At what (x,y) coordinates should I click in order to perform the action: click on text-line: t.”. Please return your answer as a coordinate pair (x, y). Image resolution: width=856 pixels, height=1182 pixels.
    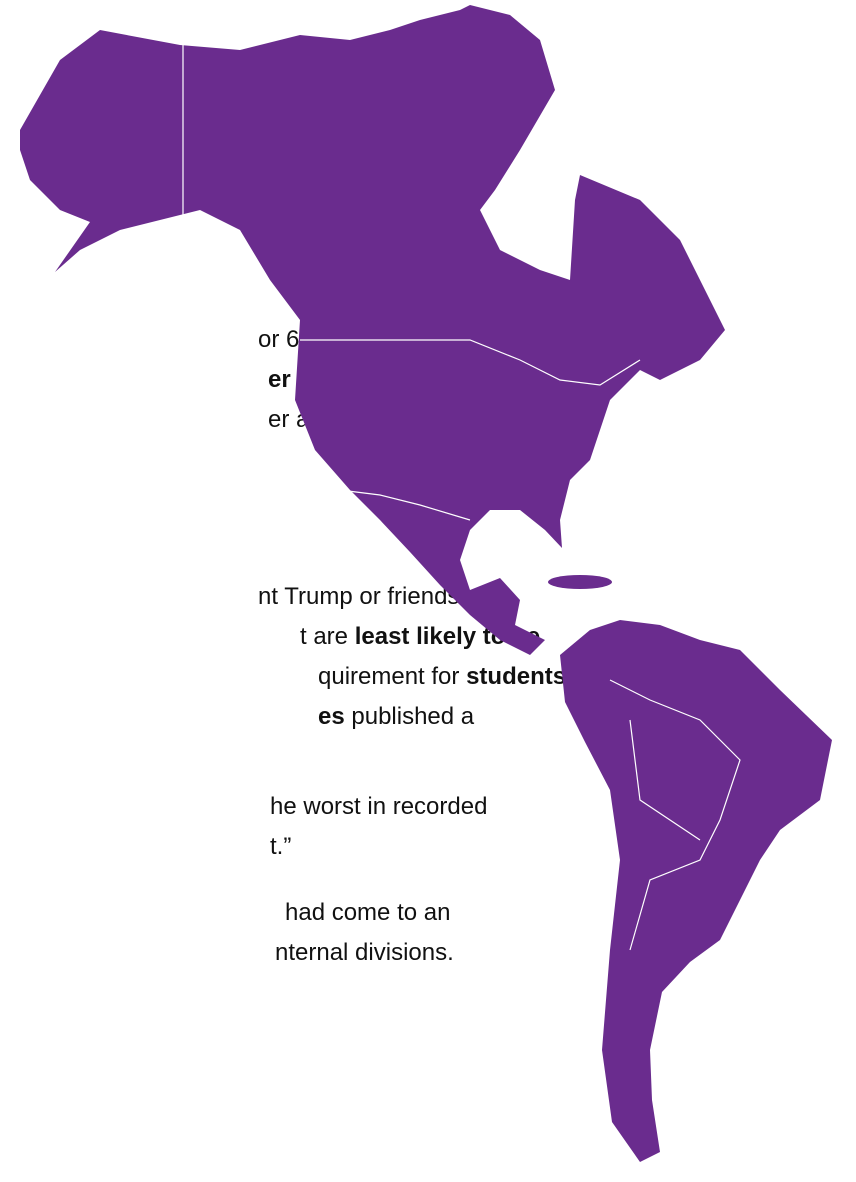
    Looking at the image, I should click on (280, 847).